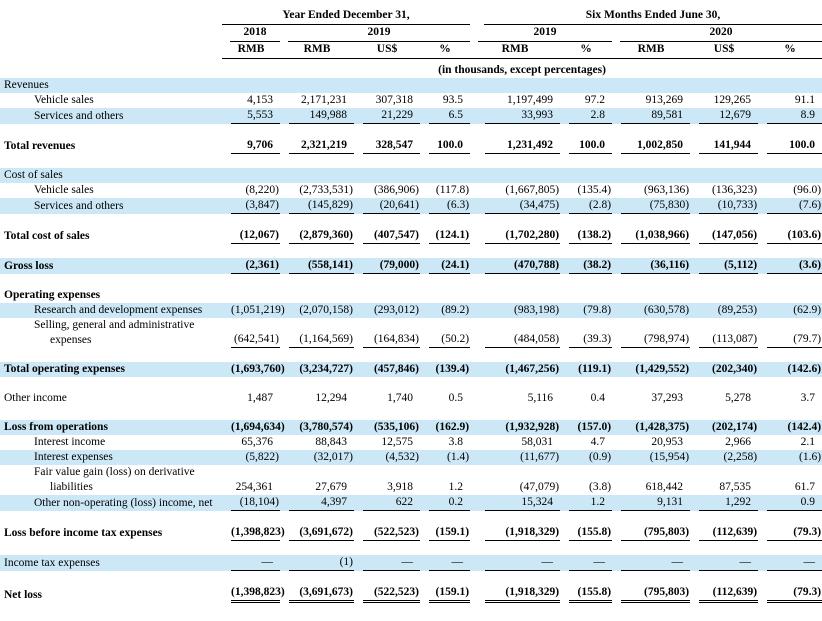  Describe the element at coordinates (445, 206) in the screenshot. I see `table-cell: (6.3)` at that location.